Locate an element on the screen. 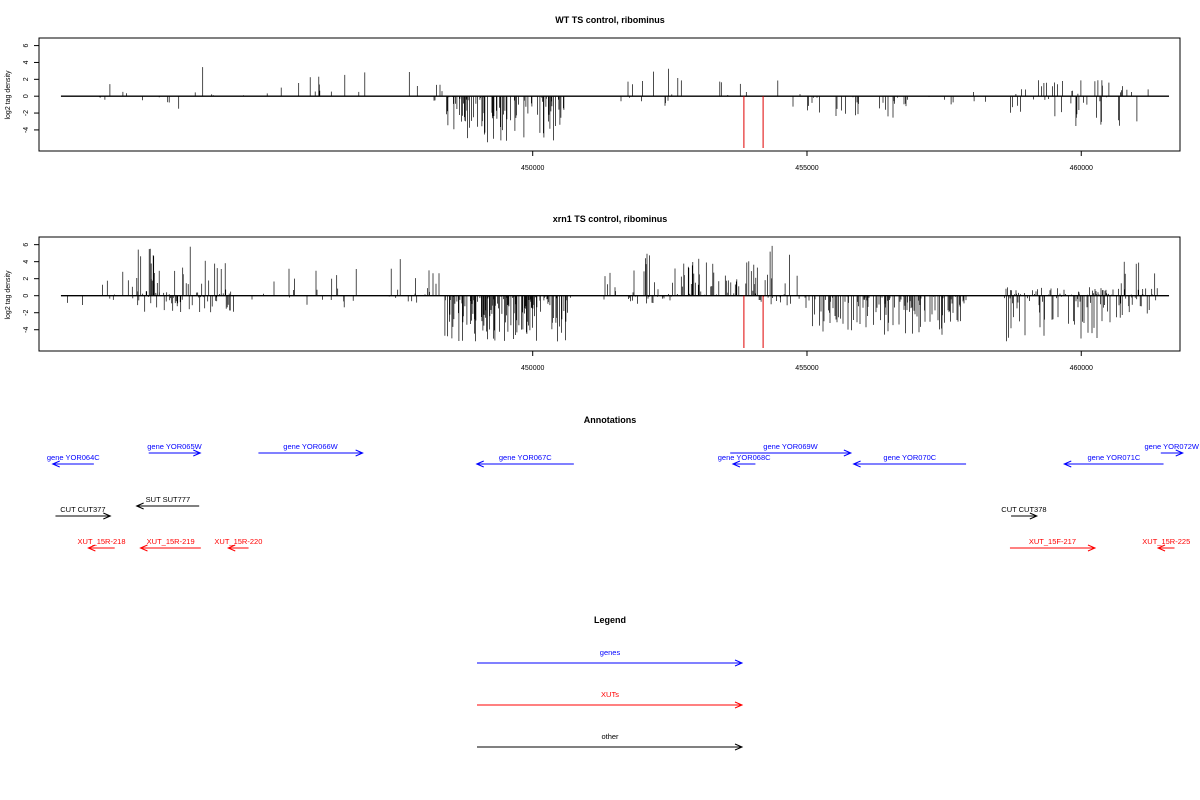 The width and height of the screenshot is (1200, 800). feature-label: XUT_15R-218 is located at coordinates (102, 541).